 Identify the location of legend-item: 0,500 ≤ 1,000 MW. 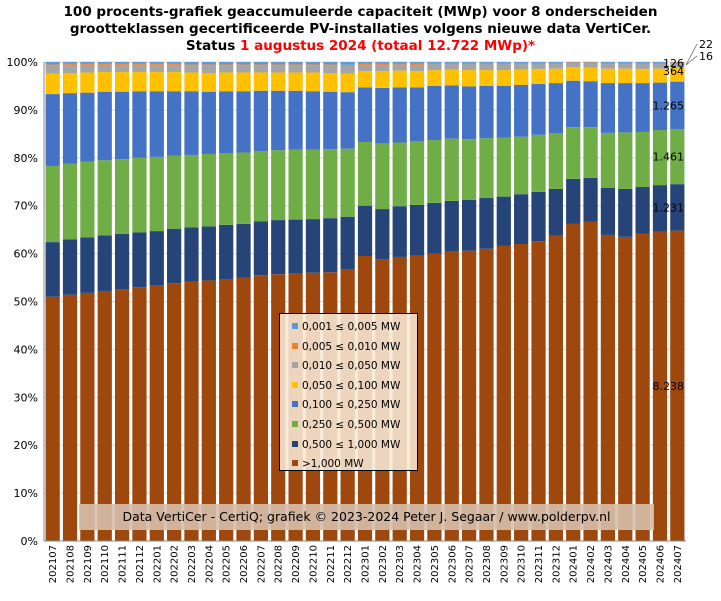
(354, 446).